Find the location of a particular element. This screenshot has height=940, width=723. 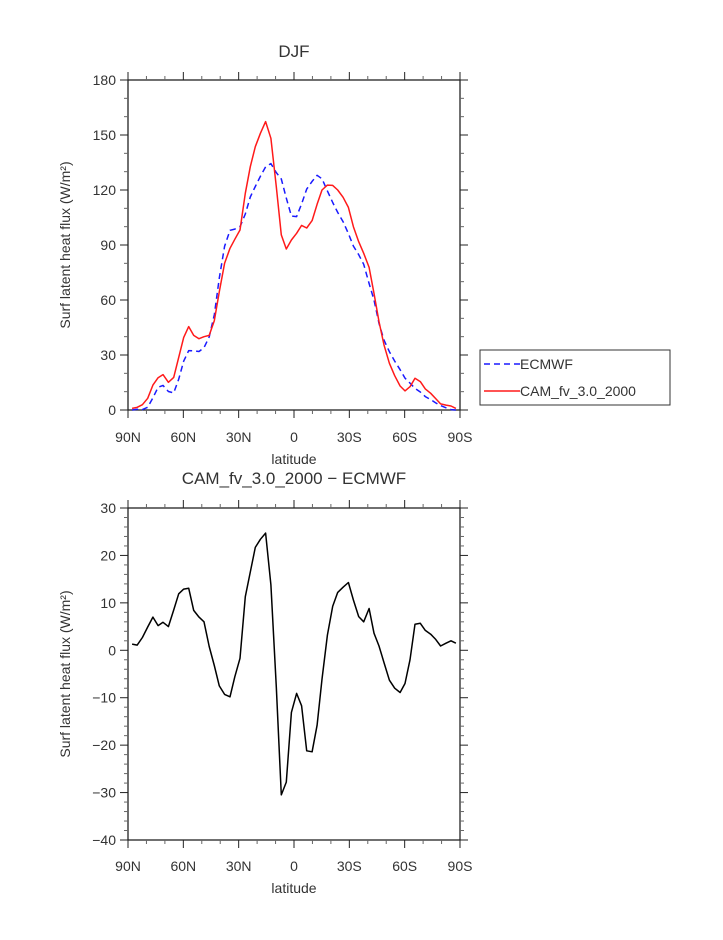

y-tick-label: −30 is located at coordinates (104, 793).